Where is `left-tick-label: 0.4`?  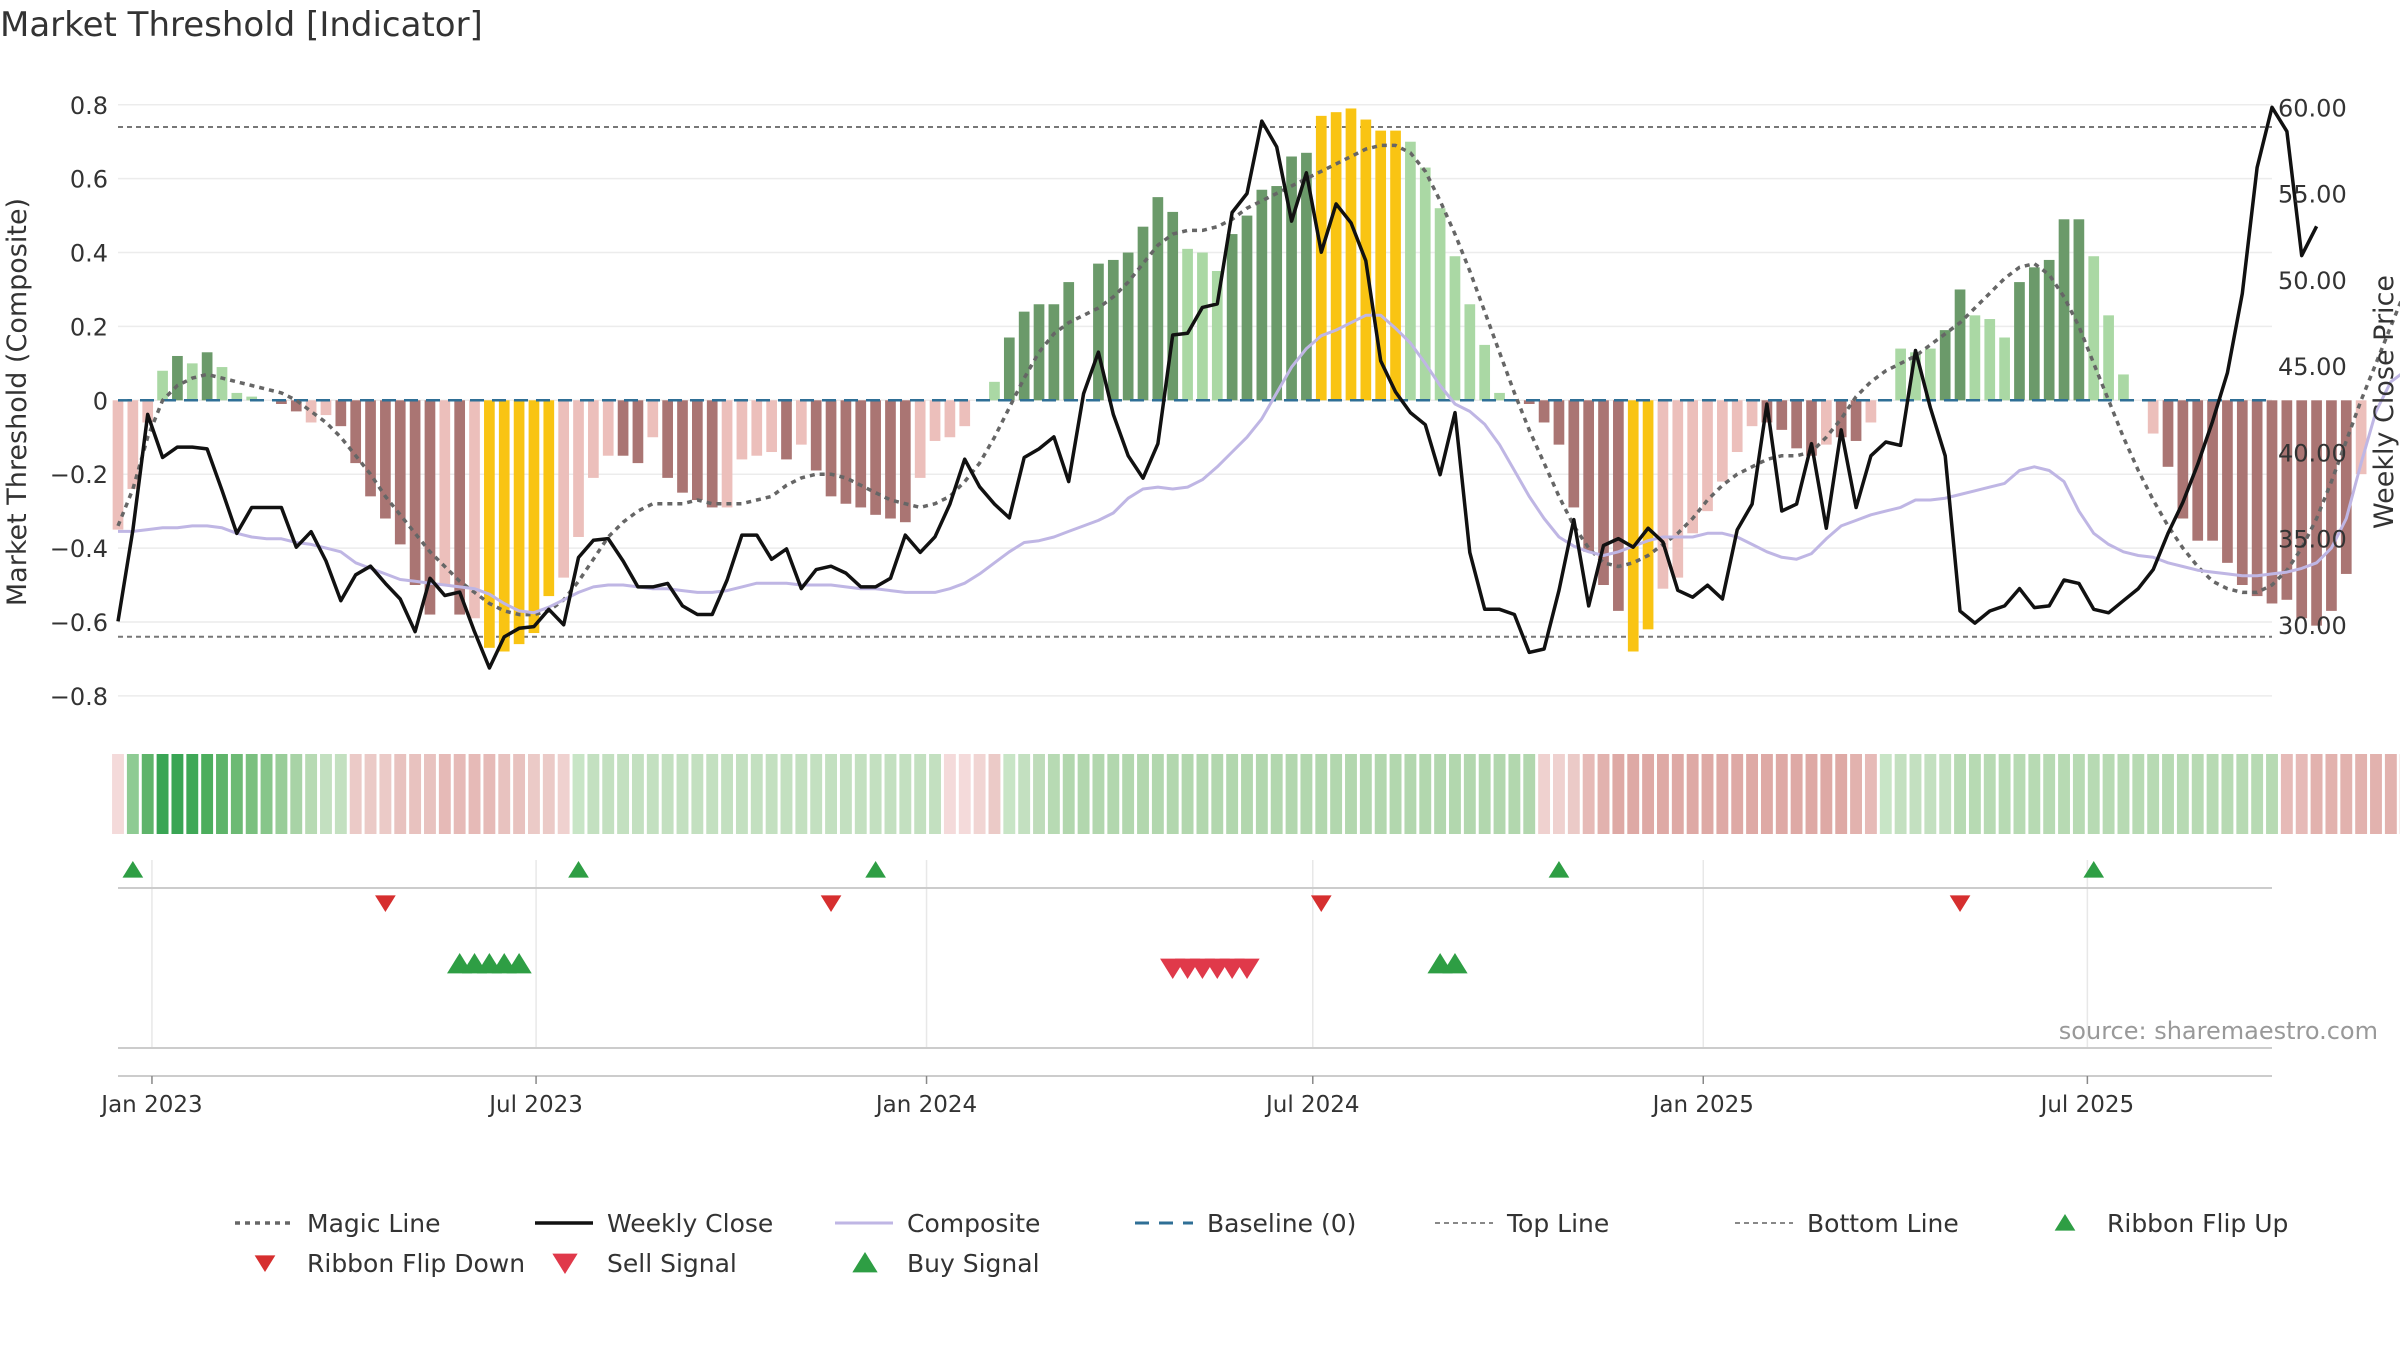 left-tick-label: 0.4 is located at coordinates (89, 254).